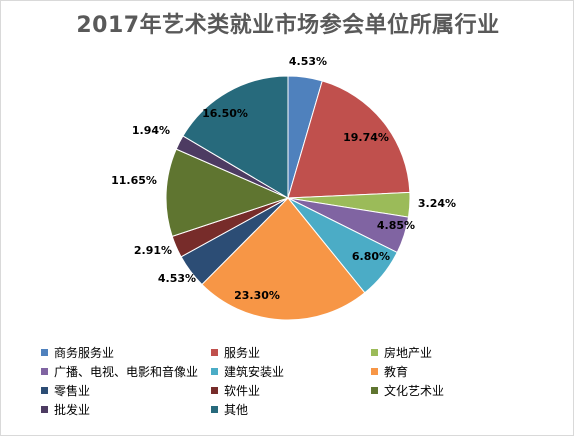  I want to click on legend-item: 软件业, so click(235, 391).